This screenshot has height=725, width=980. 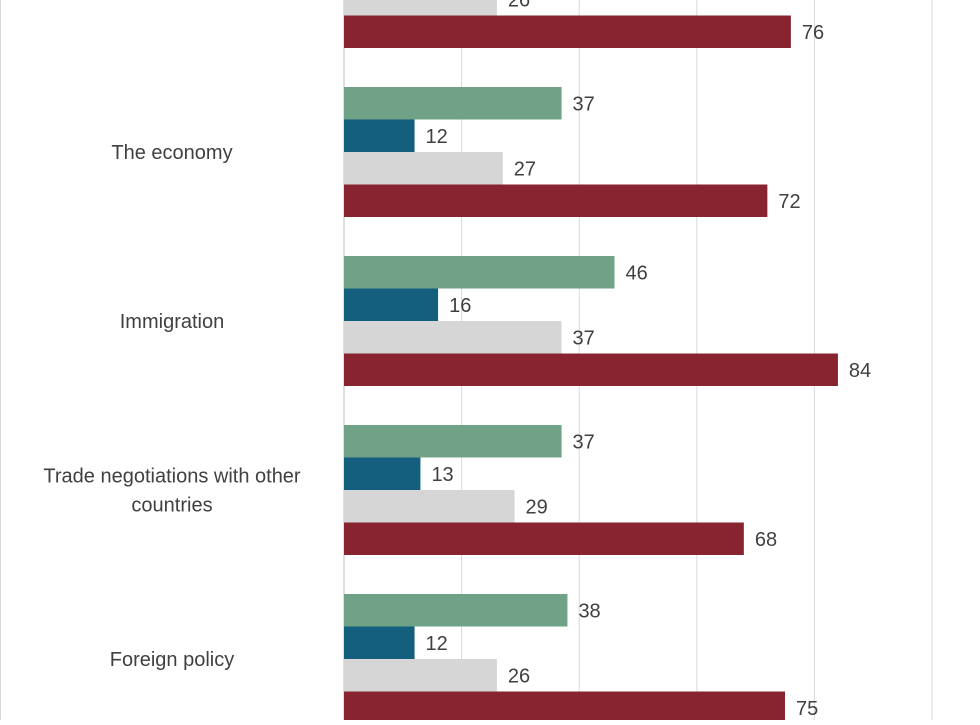 What do you see at coordinates (171, 153) in the screenshot?
I see `category-label: The economy` at bounding box center [171, 153].